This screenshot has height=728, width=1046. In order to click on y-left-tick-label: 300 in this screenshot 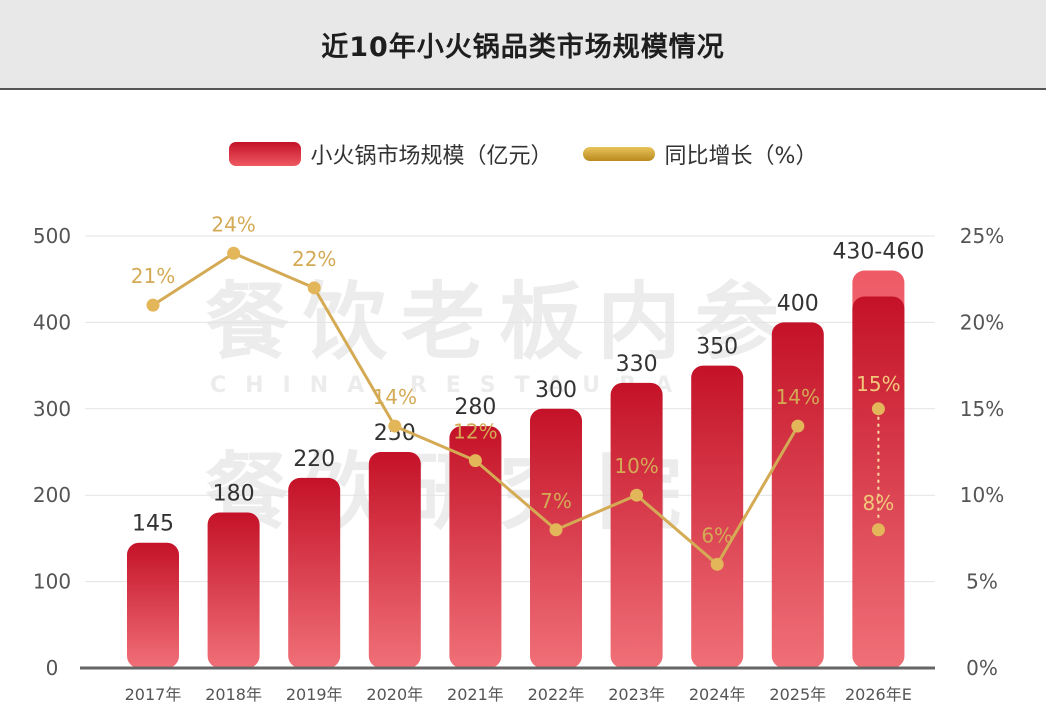, I will do `click(52, 409)`.